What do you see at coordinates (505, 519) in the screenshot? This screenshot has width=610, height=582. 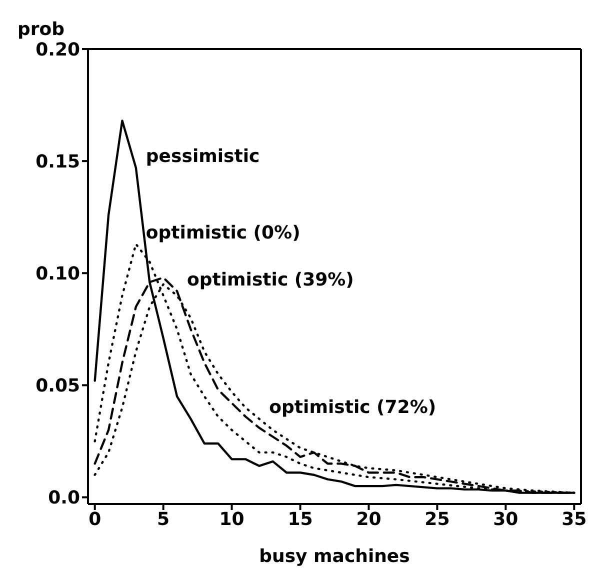 I see `x-tick-label: 30` at bounding box center [505, 519].